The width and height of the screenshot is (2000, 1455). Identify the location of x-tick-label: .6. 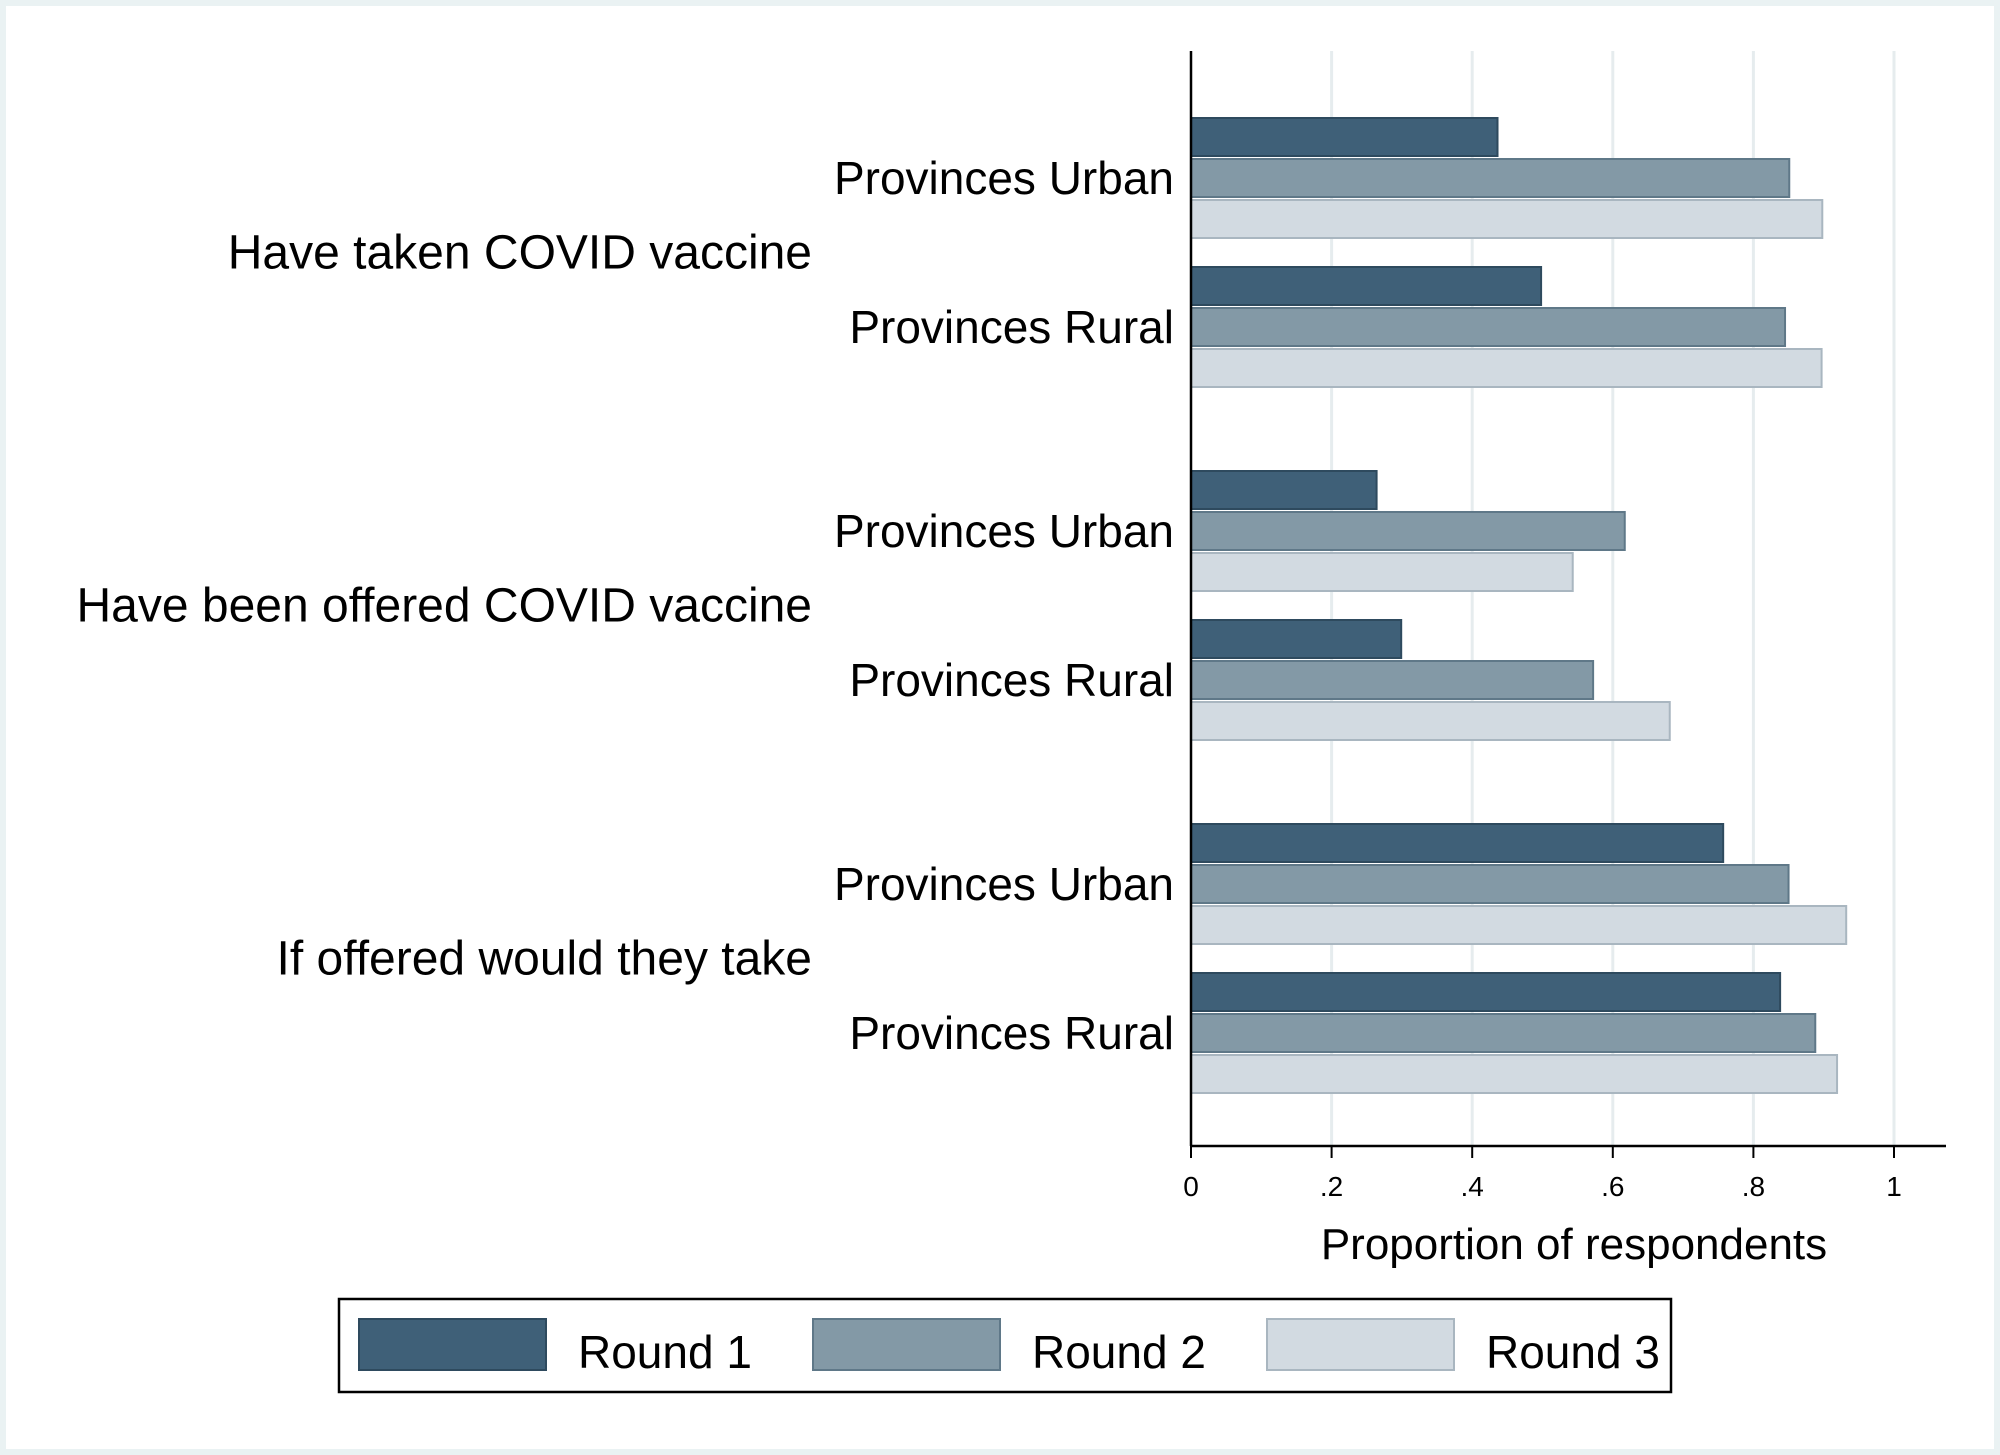
(1612, 1186).